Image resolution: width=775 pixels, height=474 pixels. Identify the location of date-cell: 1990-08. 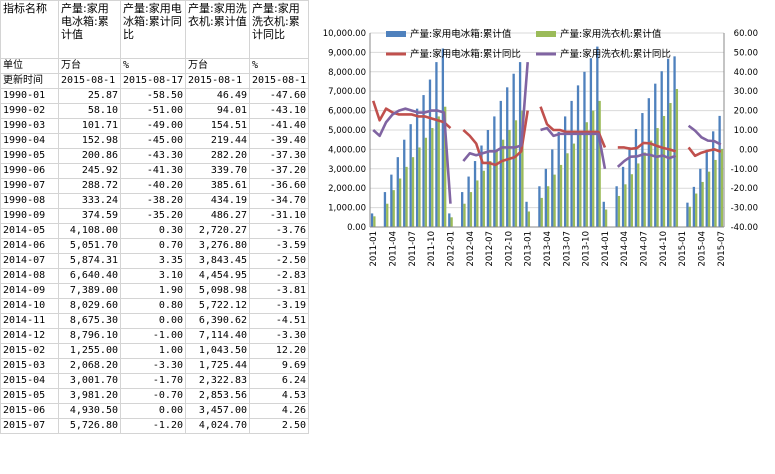
(29, 201).